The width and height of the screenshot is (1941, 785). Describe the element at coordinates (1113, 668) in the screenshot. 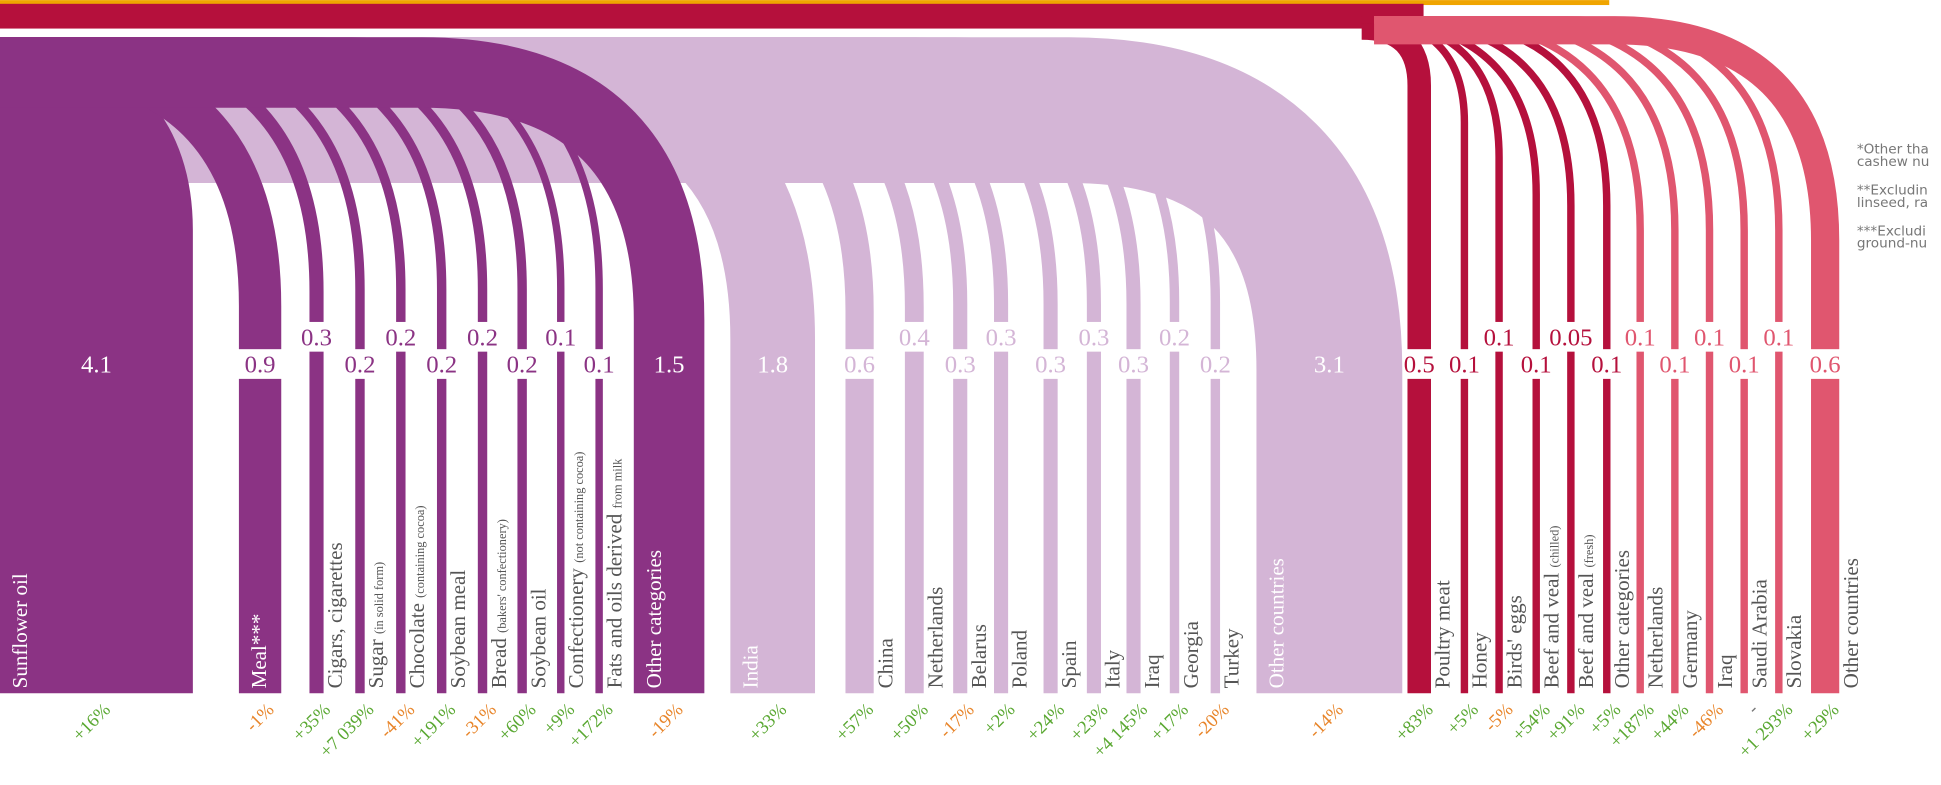

I see `category-name: Italy` at that location.